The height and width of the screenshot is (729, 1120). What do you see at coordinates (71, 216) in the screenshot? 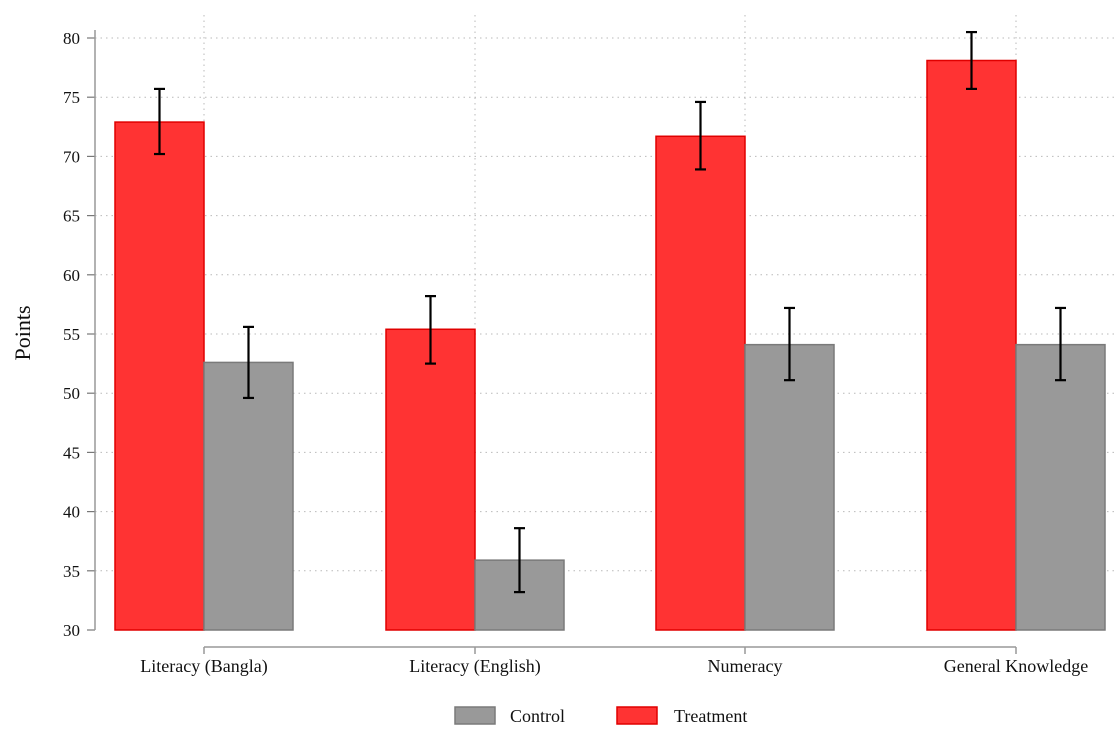
I see `y-tick-label: 65` at bounding box center [71, 216].